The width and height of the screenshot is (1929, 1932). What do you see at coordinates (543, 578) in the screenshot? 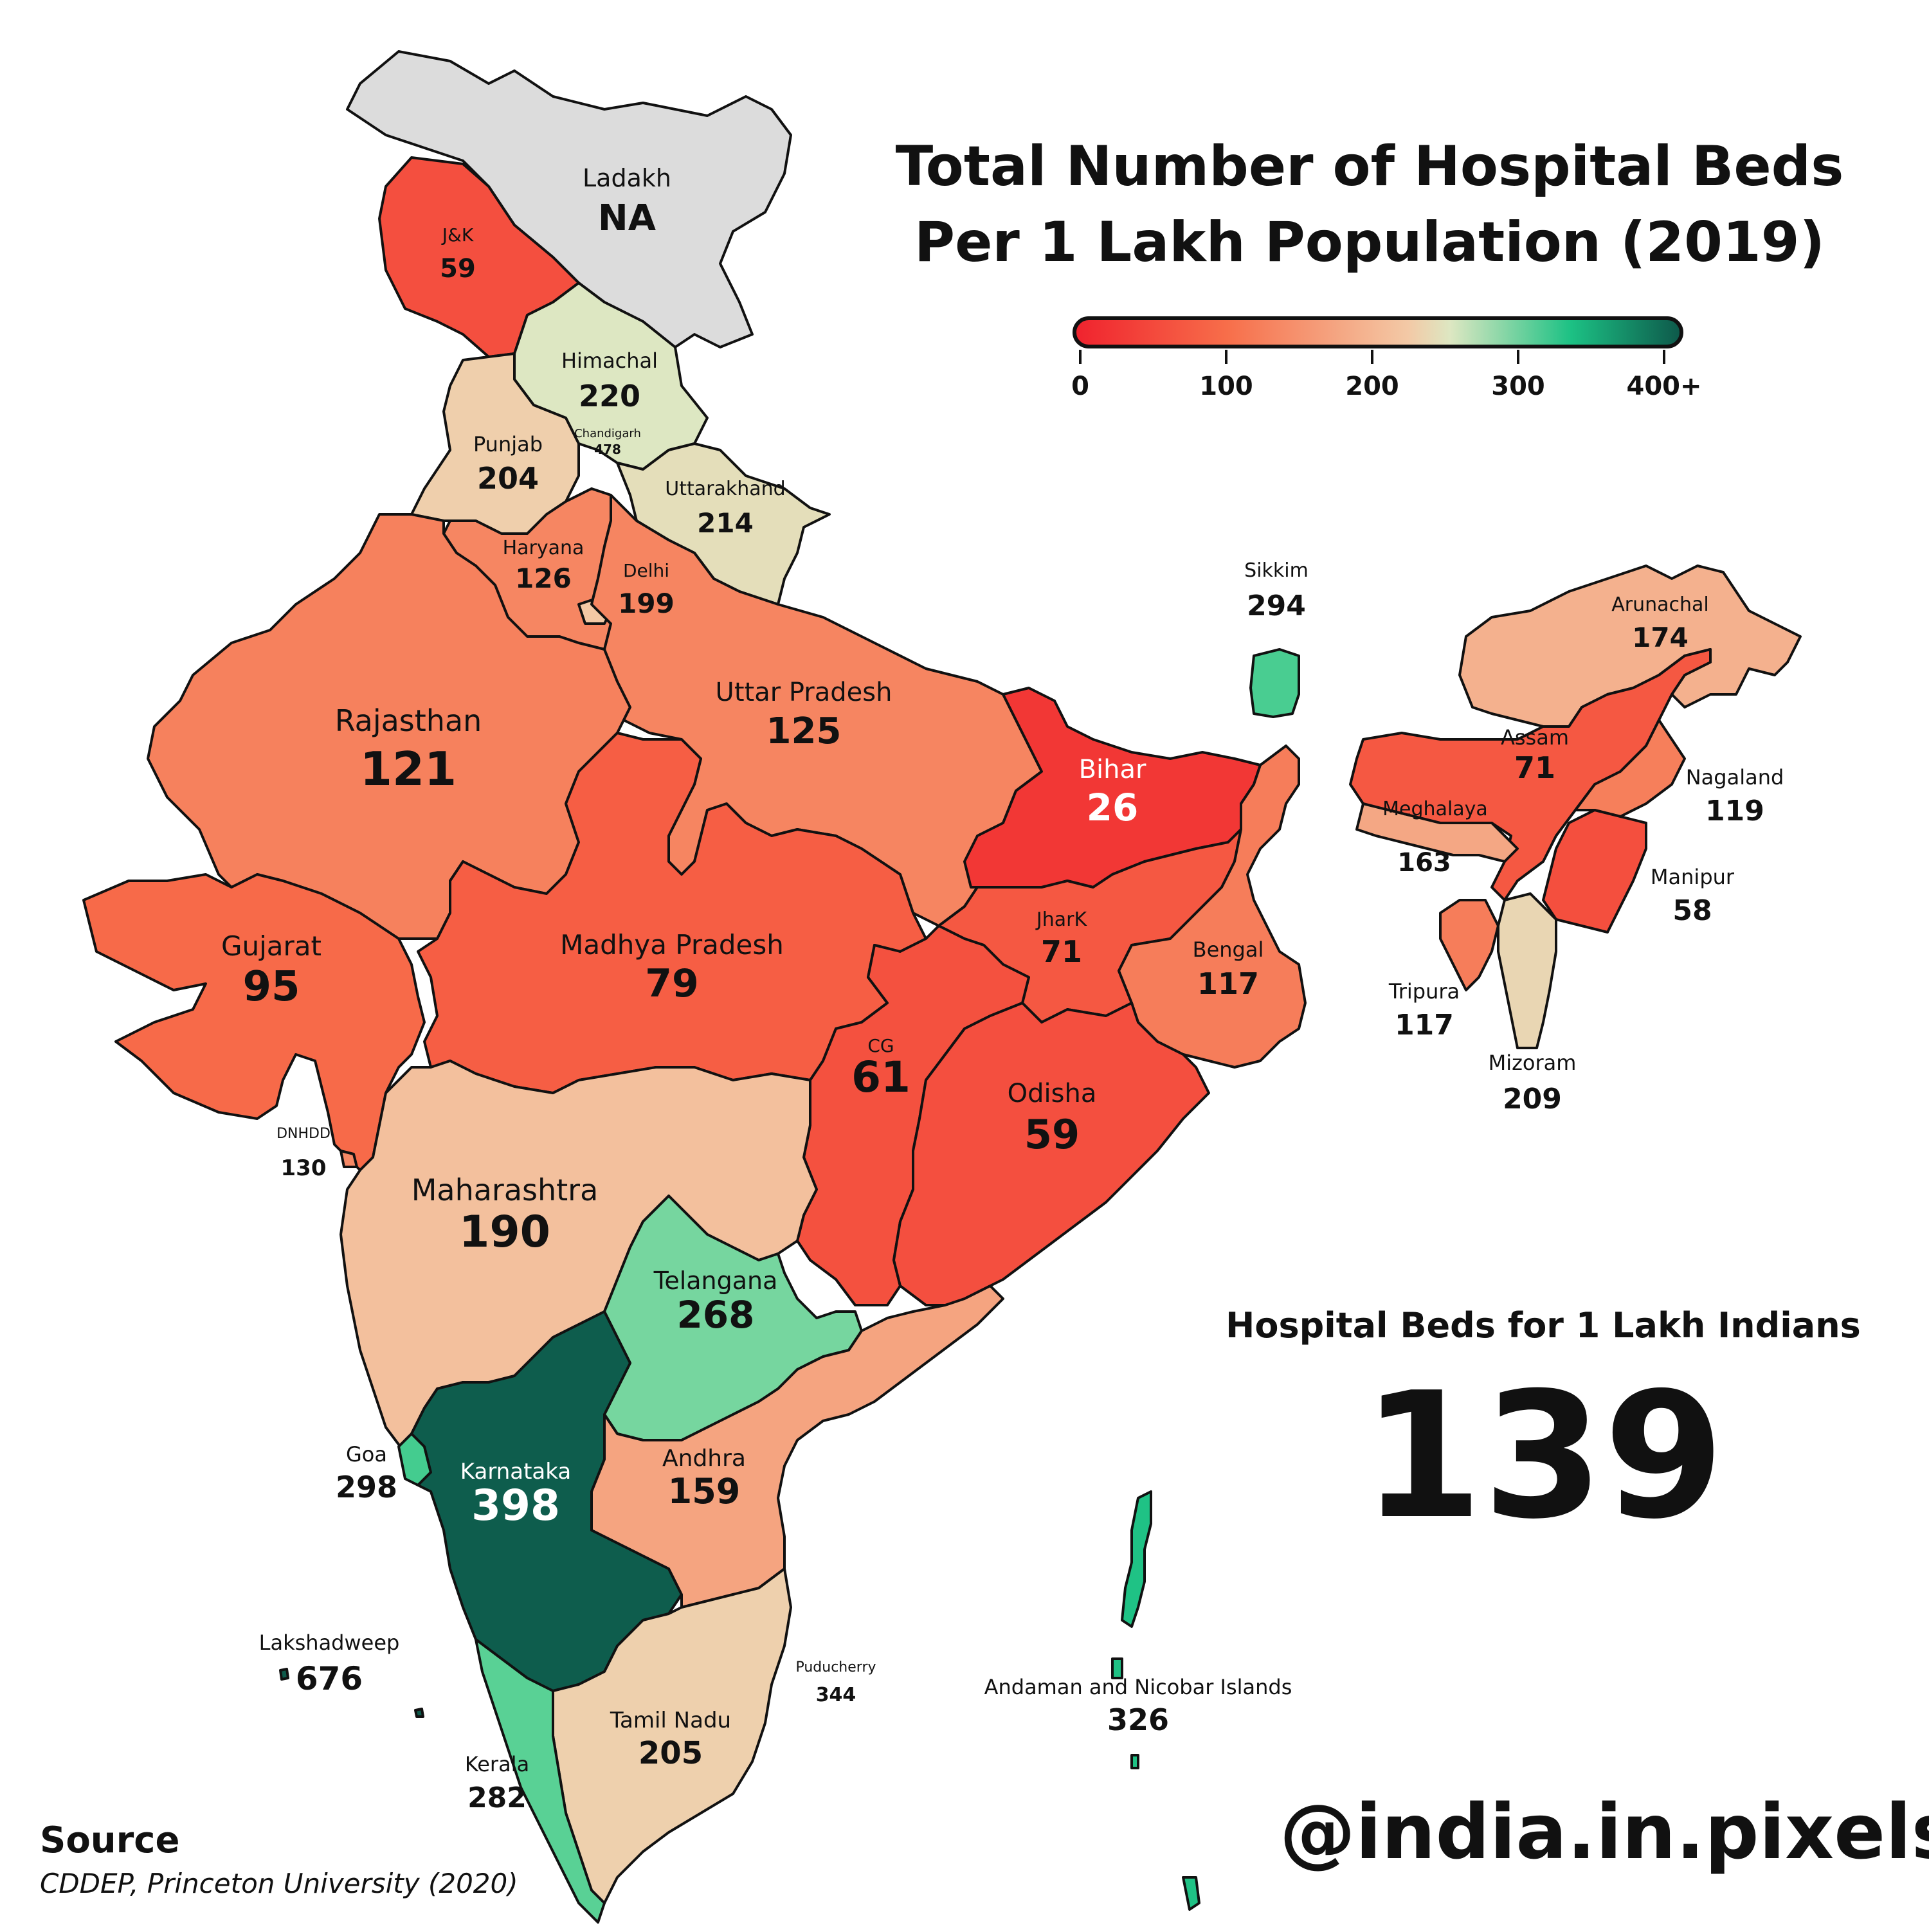
I see `region-value-haryana: 126` at bounding box center [543, 578].